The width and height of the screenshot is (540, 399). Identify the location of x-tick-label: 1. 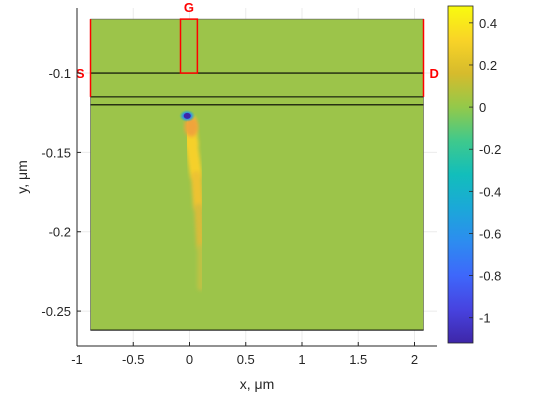
(301, 359).